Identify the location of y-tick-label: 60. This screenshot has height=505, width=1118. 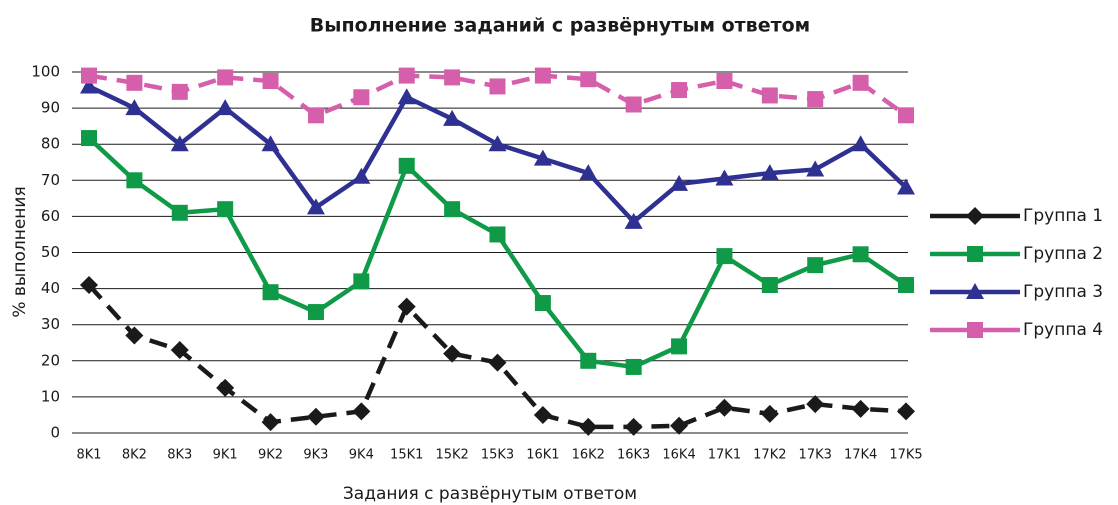
(50, 216).